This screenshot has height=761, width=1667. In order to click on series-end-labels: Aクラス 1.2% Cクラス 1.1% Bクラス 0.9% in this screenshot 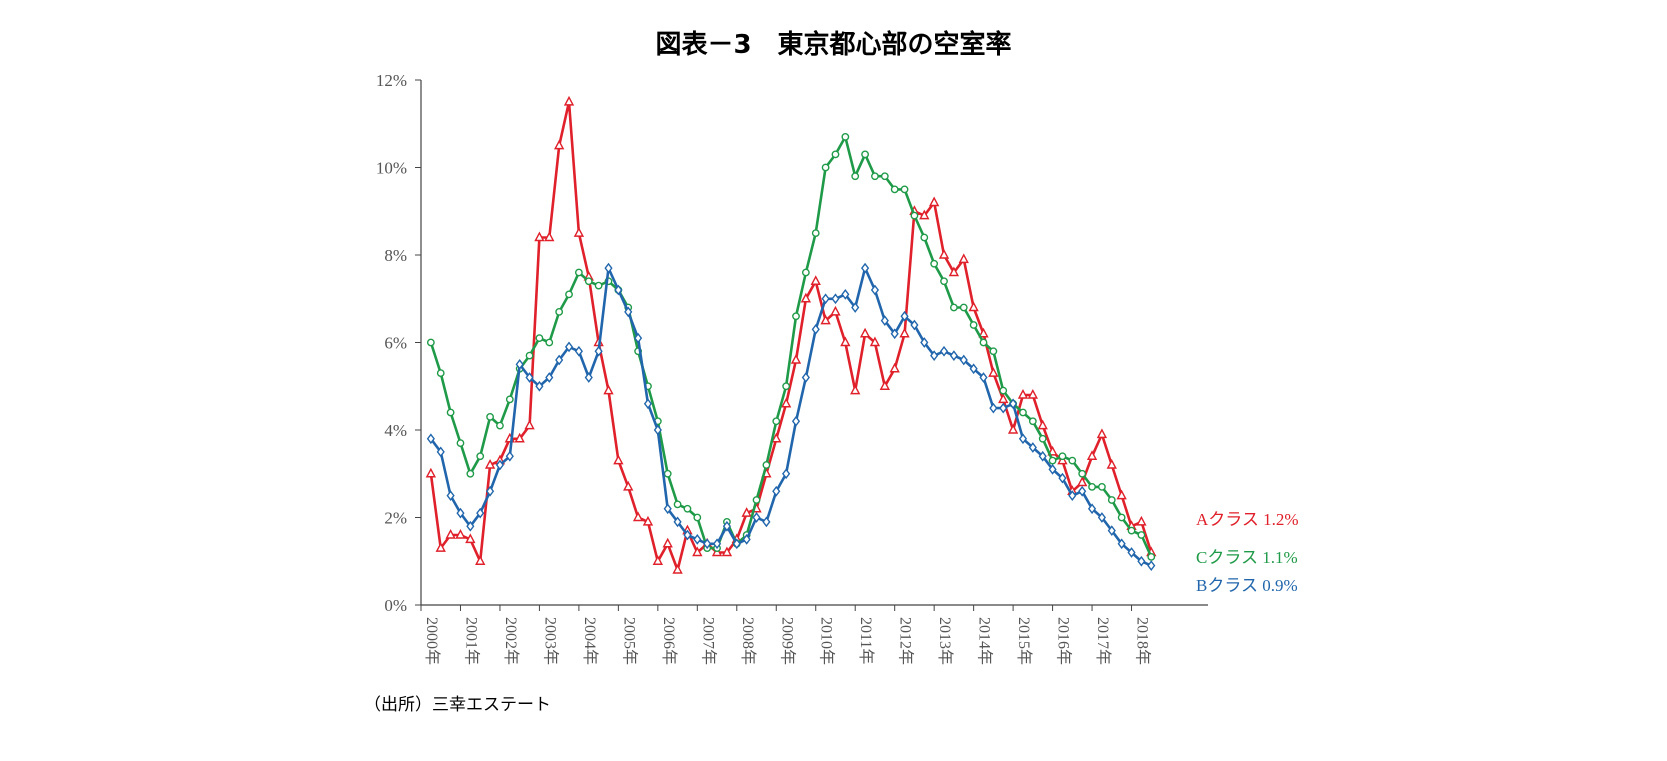, I will do `click(1247, 552)`.